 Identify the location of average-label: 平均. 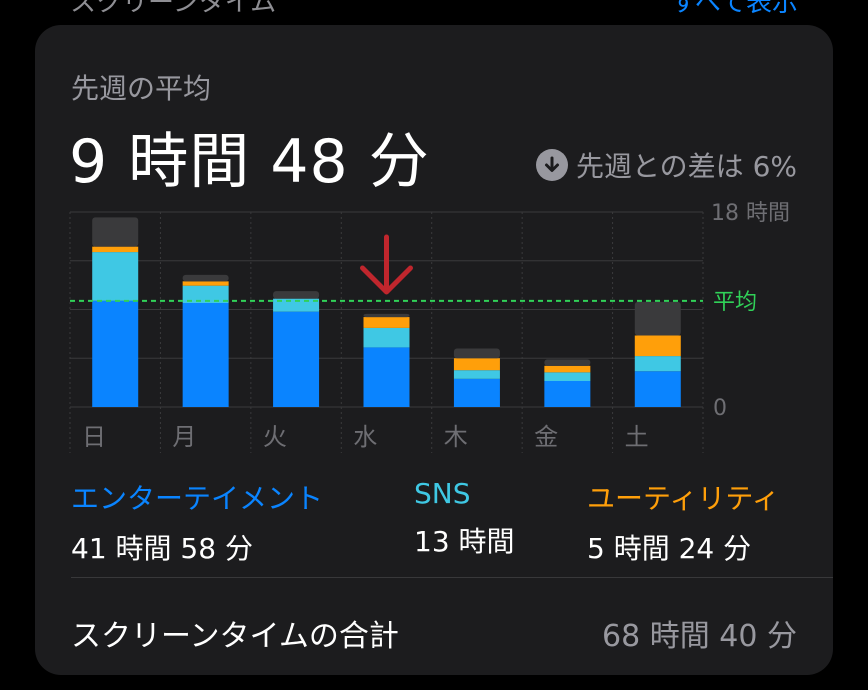
(735, 302).